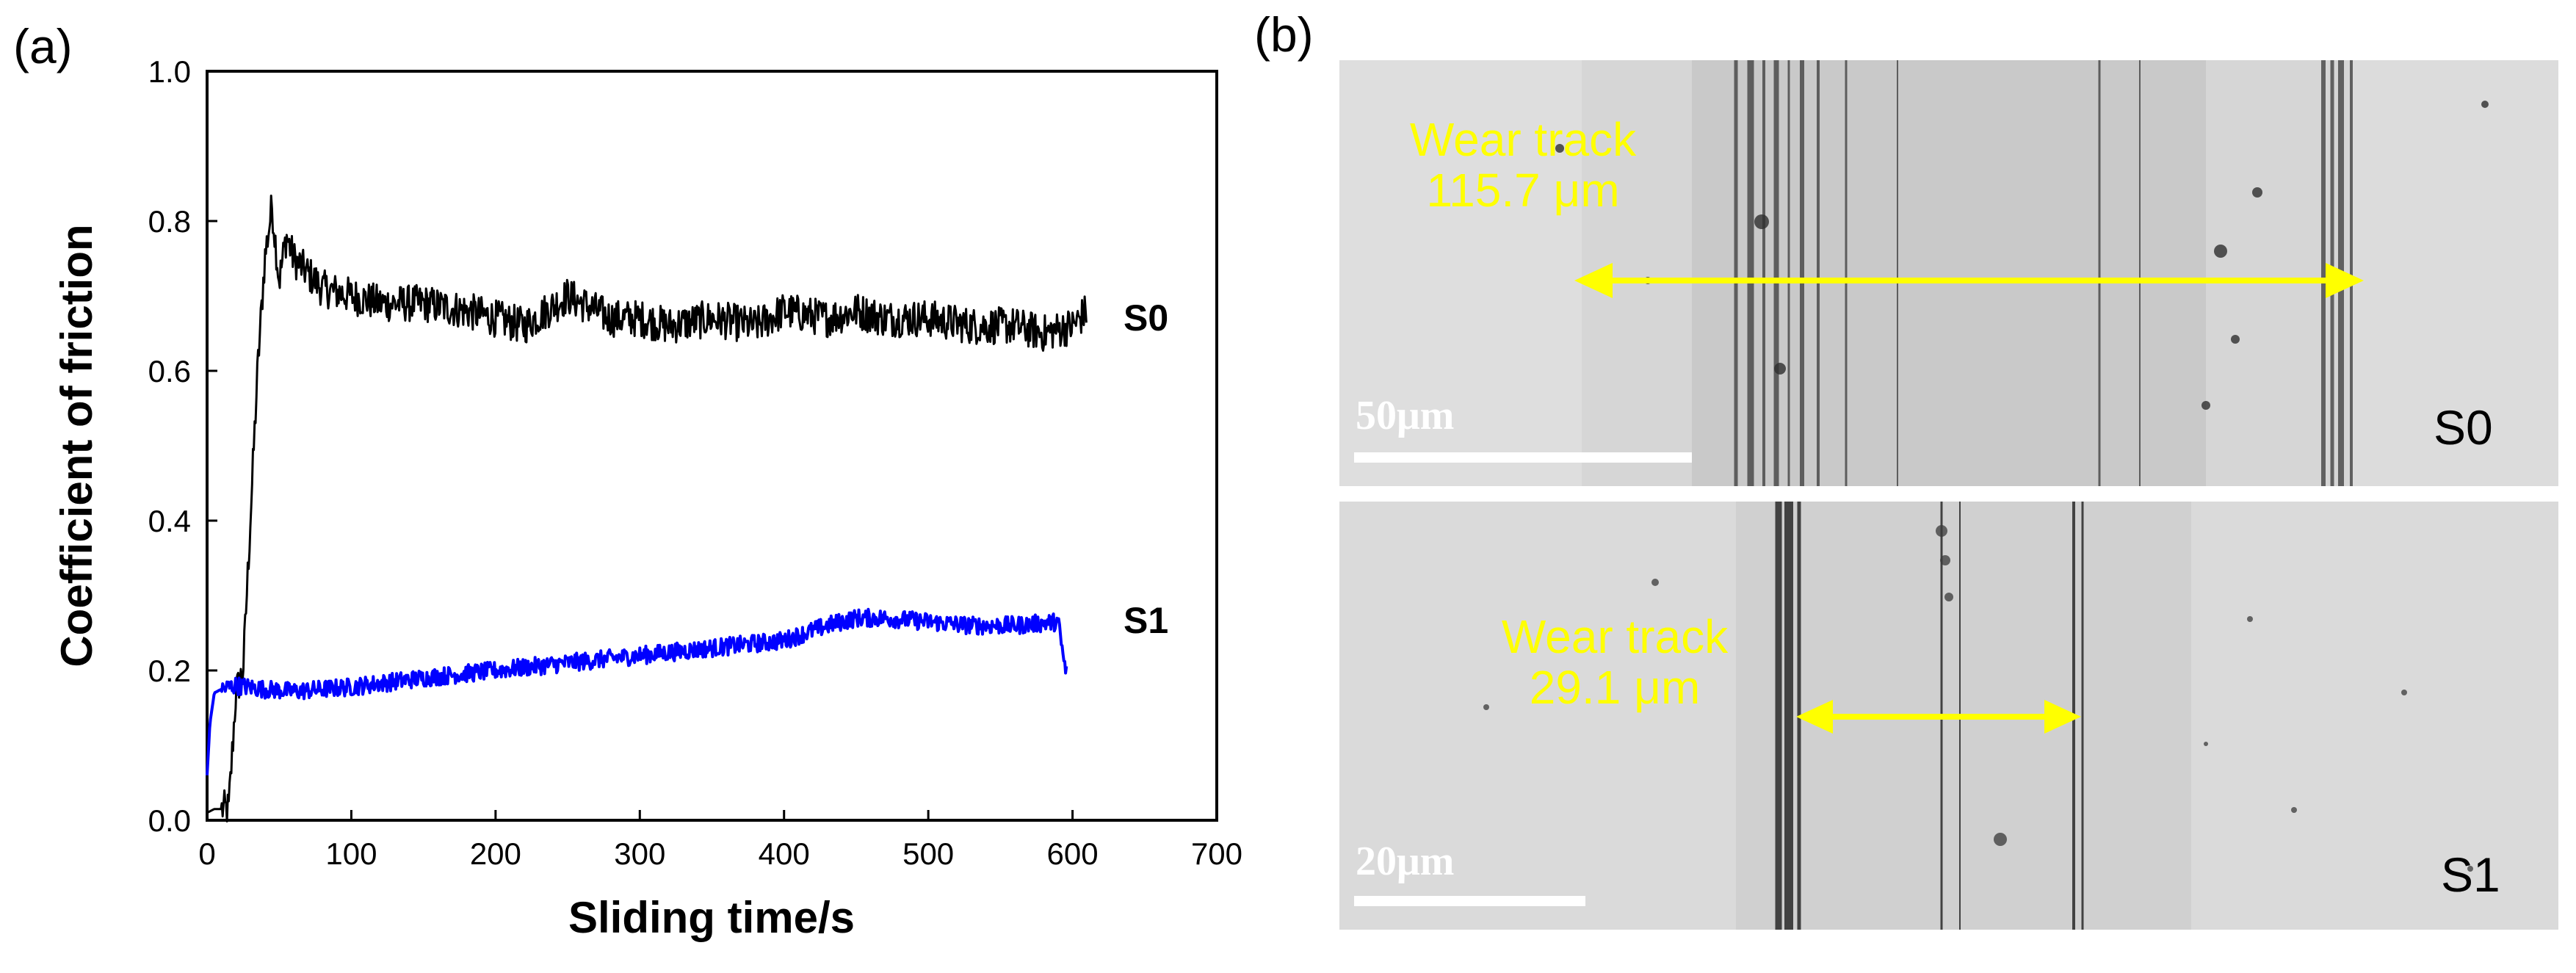 Image resolution: width=2576 pixels, height=973 pixels. I want to click on wear-track-width-s1: 29.1 μm, so click(1615, 688).